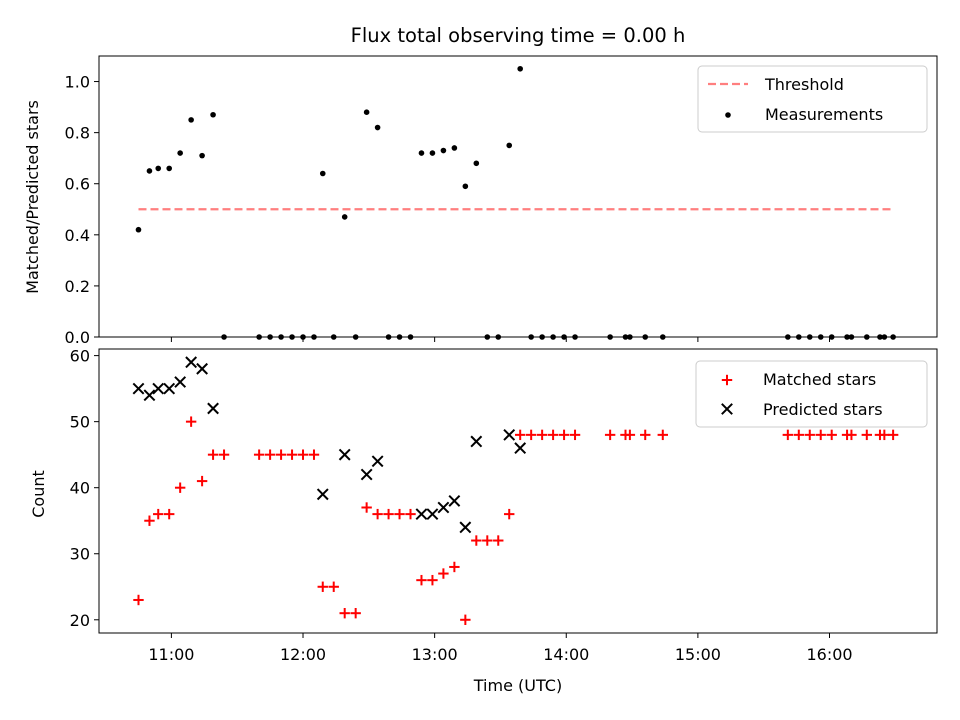  I want to click on bottom-y-tick-label: 60, so click(80, 356).